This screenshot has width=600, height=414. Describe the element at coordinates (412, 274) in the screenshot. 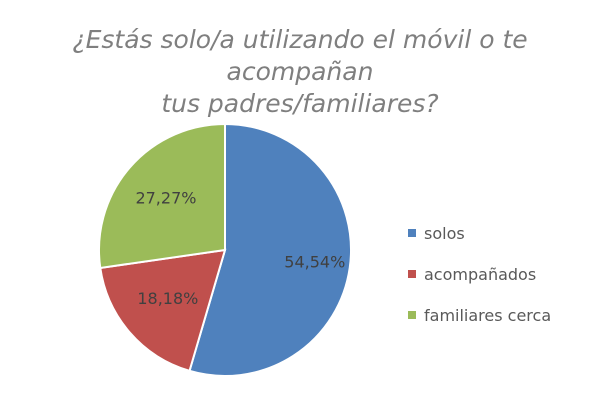

I see `legend-swatch-acompanados` at that location.